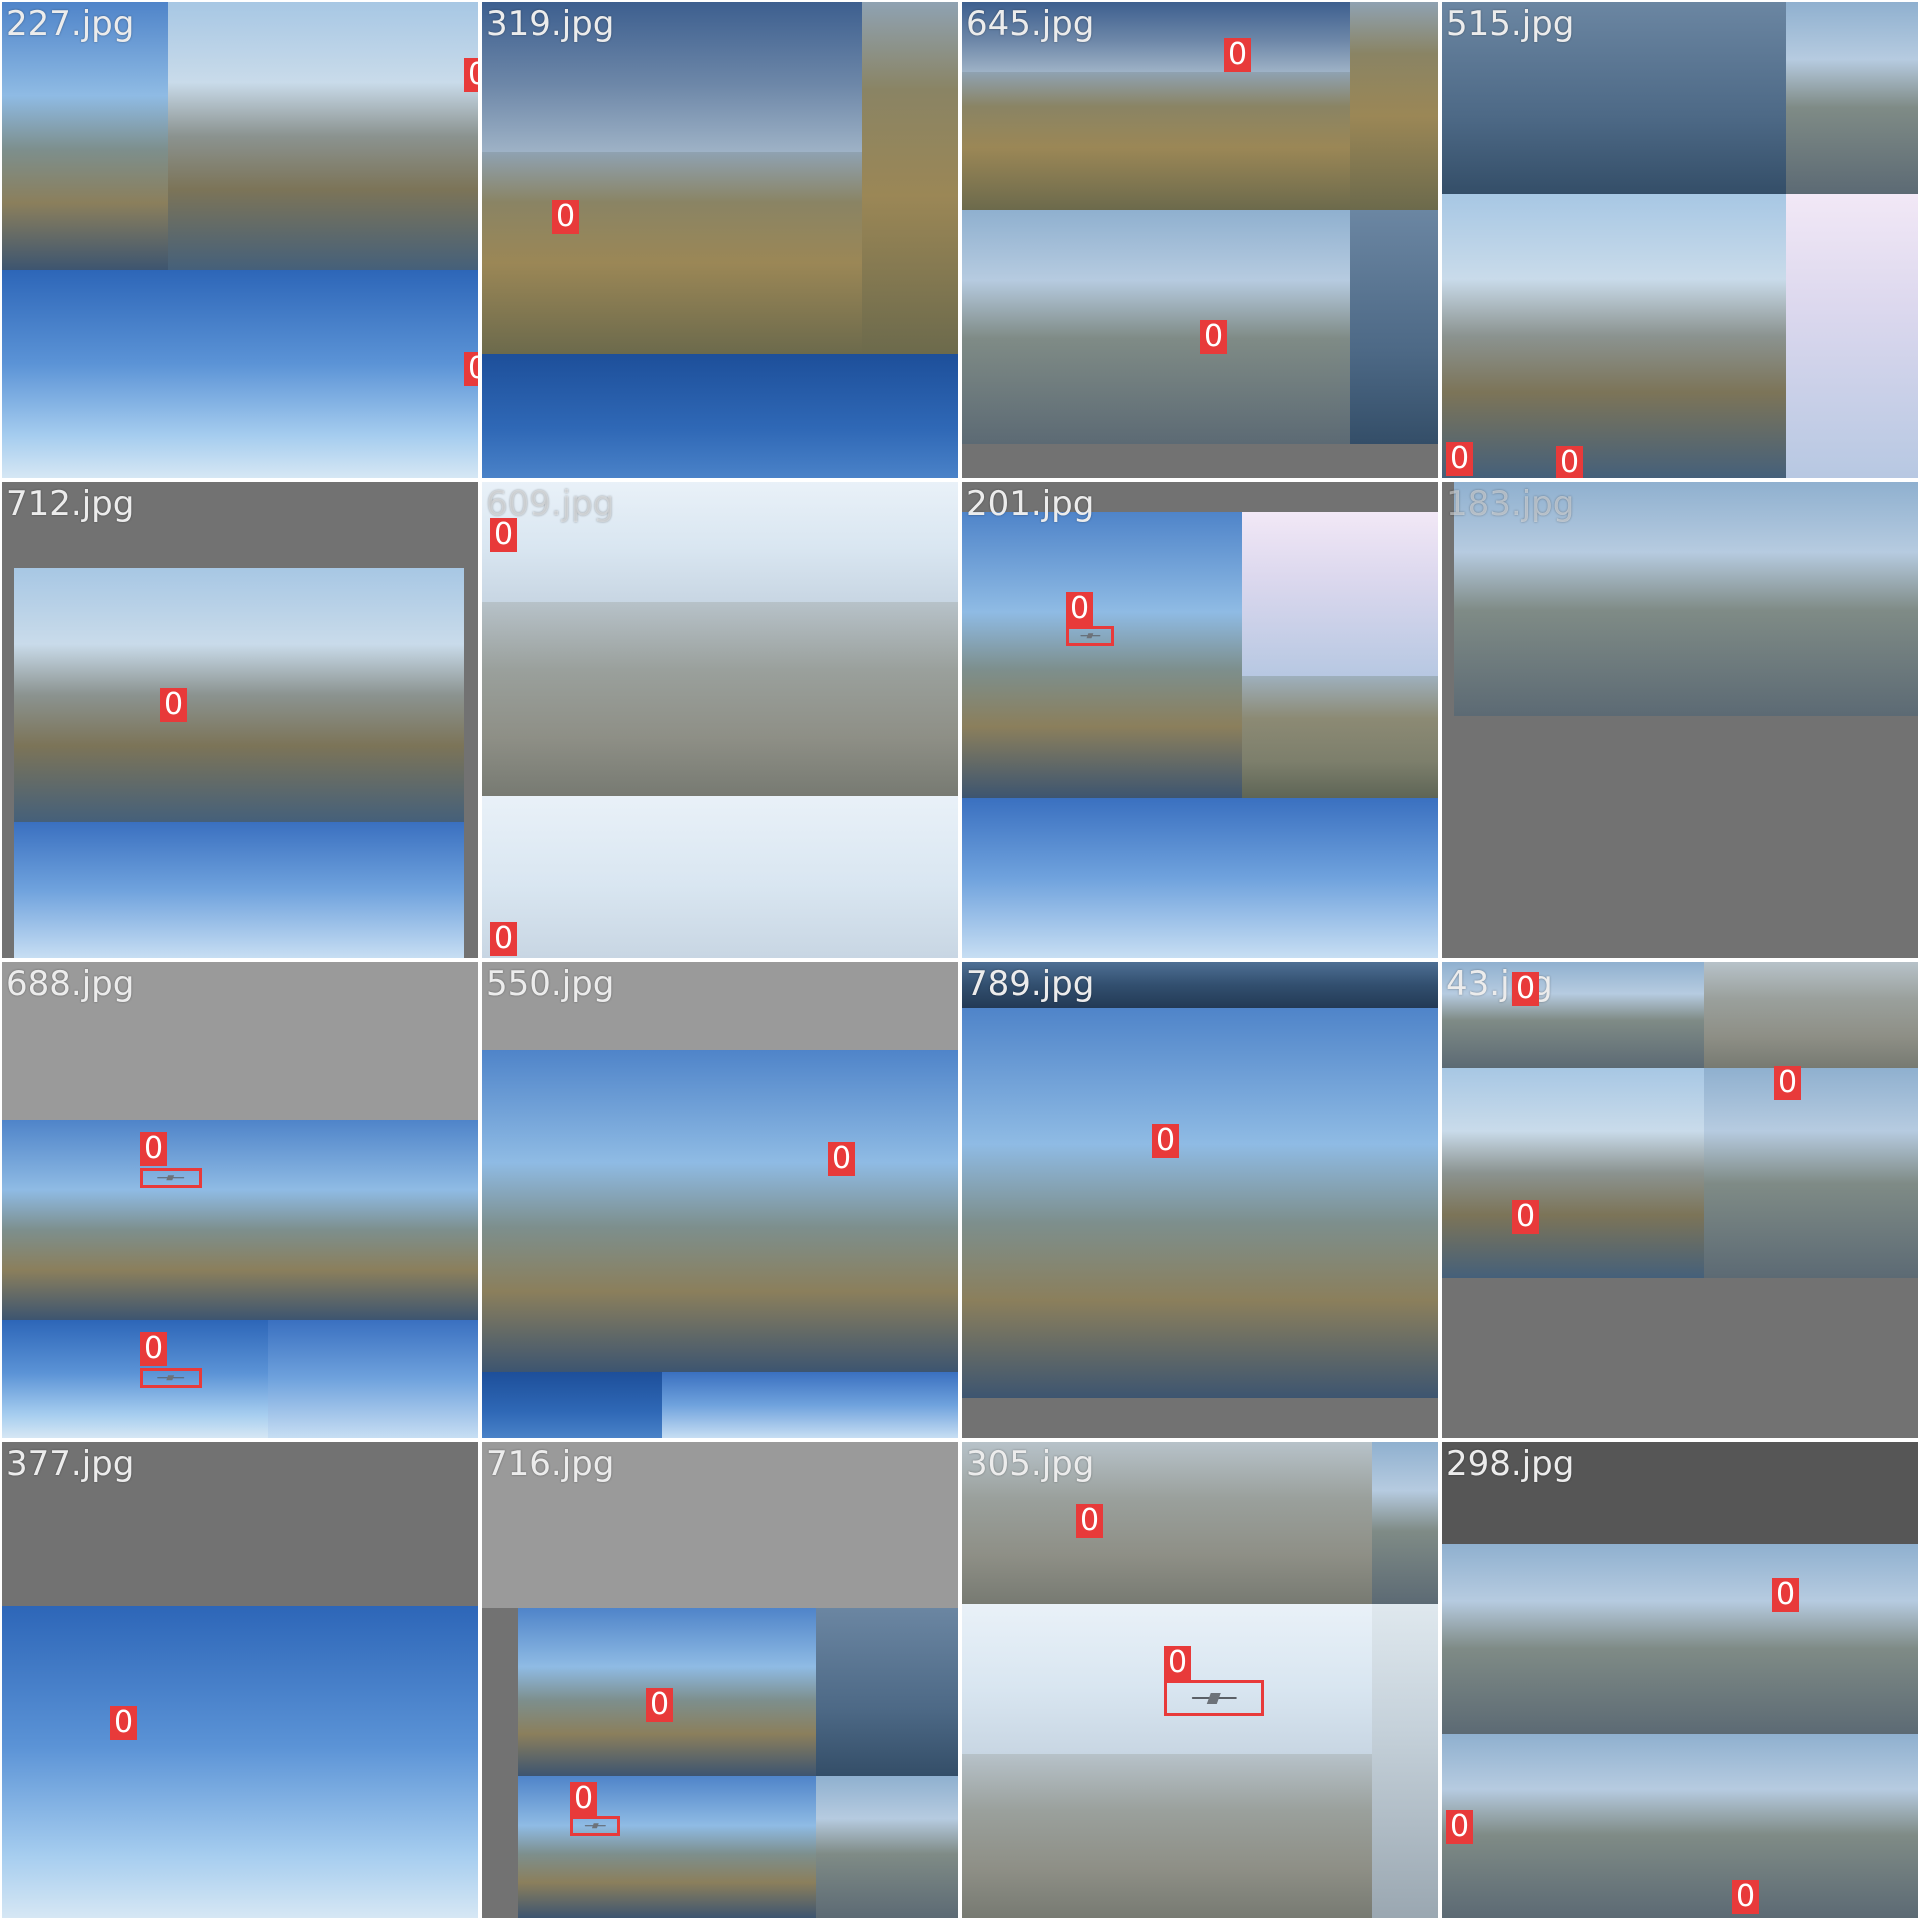  What do you see at coordinates (1510, 24) in the screenshot?
I see `tile-filename: 515.jpg` at bounding box center [1510, 24].